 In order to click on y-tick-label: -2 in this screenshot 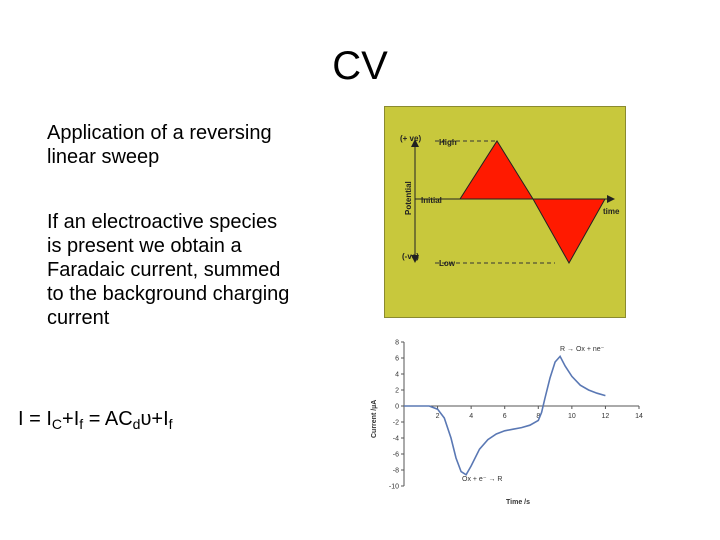, I will do `click(396, 423)`.